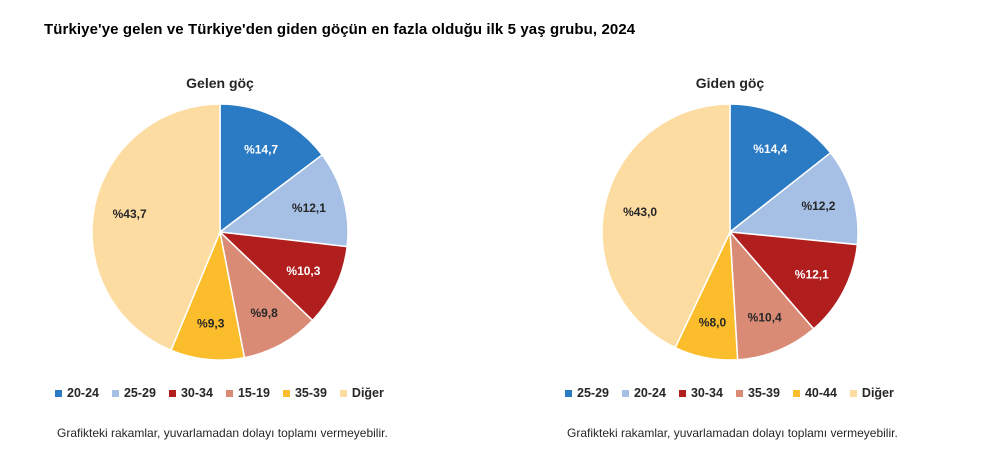 The height and width of the screenshot is (455, 984). What do you see at coordinates (730, 83) in the screenshot?
I see `chart-title-outgoing: Giden göç` at bounding box center [730, 83].